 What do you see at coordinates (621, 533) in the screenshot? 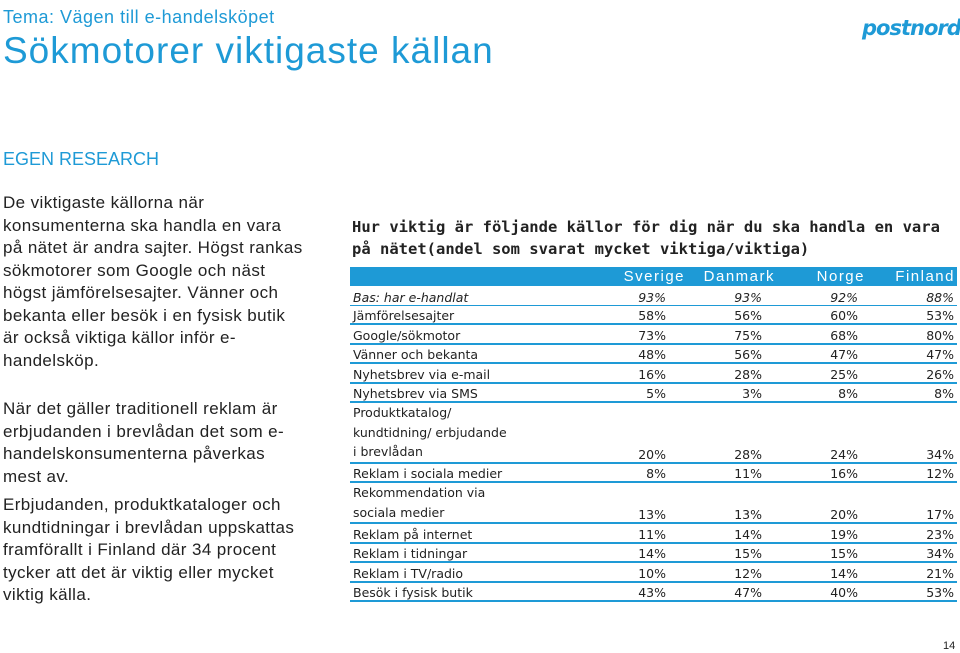
I see `cell-value-sverige: 11%` at bounding box center [621, 533].